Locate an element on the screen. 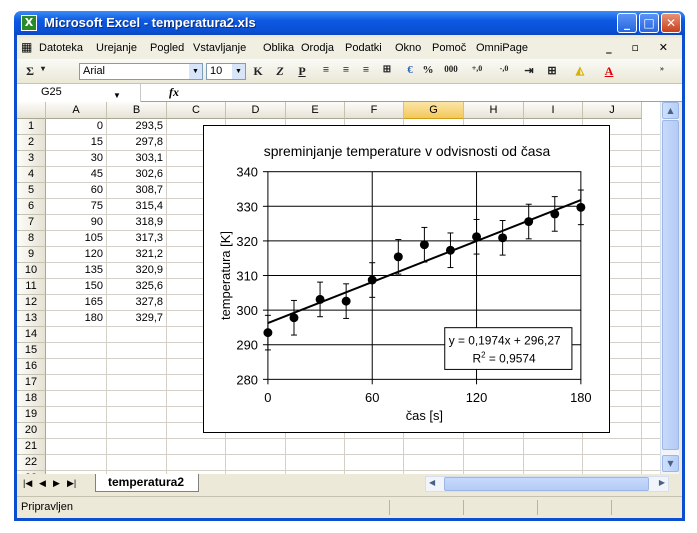  underline-button: P is located at coordinates (302, 71).